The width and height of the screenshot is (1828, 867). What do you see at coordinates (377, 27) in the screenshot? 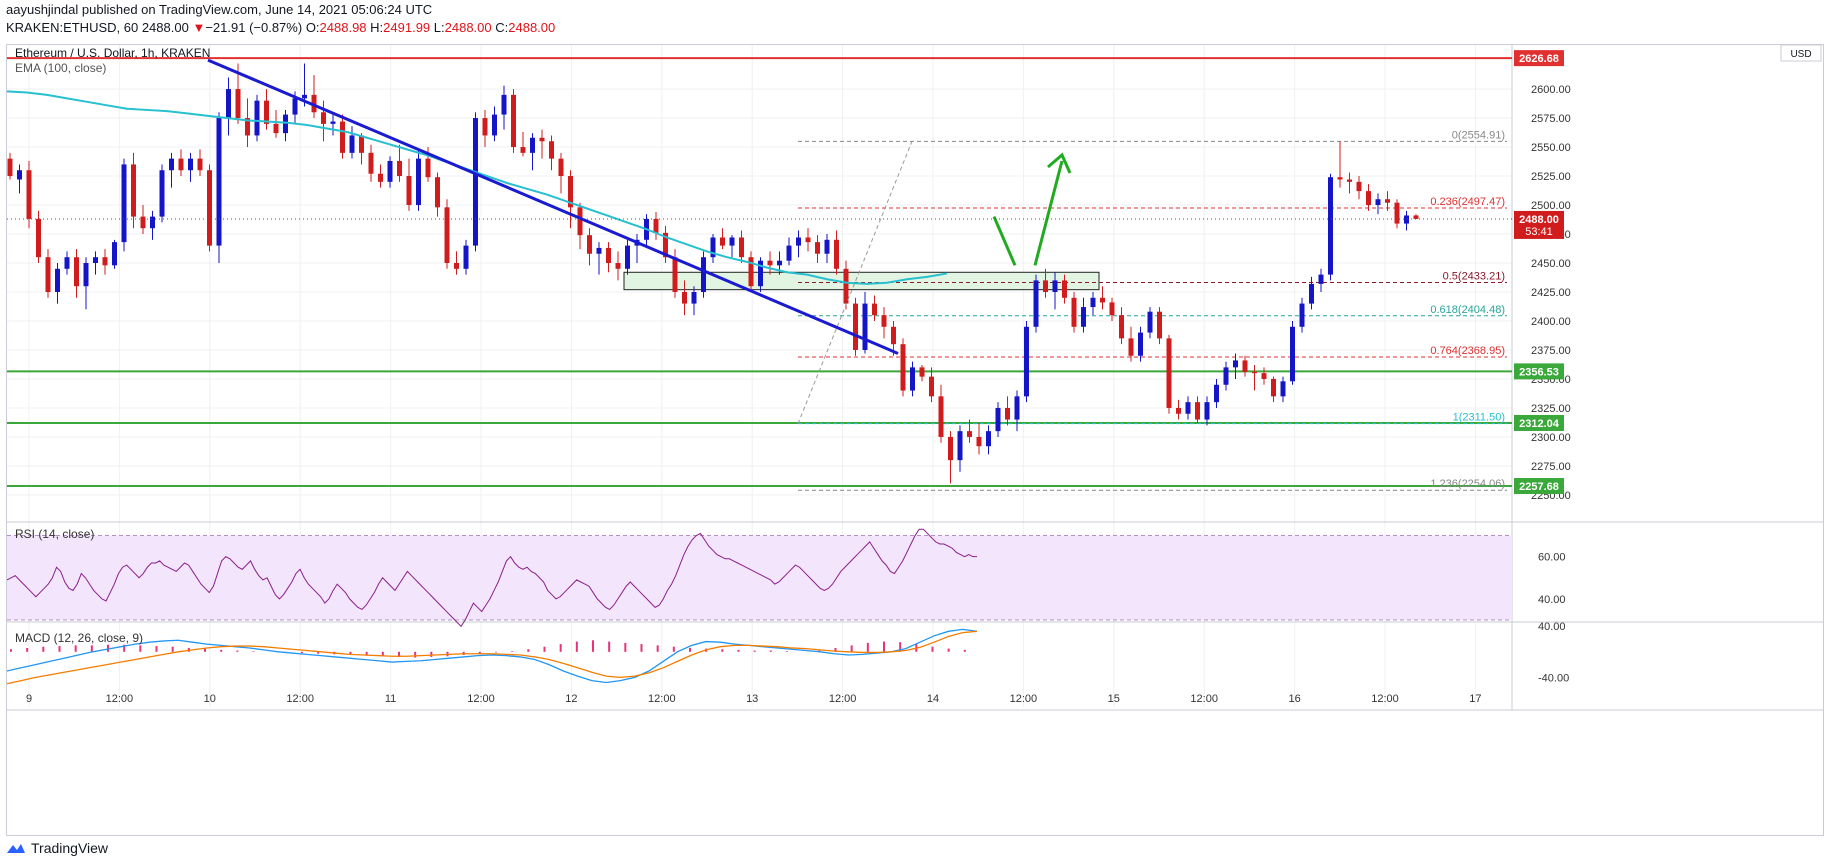
I see `high-label: H:` at bounding box center [377, 27].